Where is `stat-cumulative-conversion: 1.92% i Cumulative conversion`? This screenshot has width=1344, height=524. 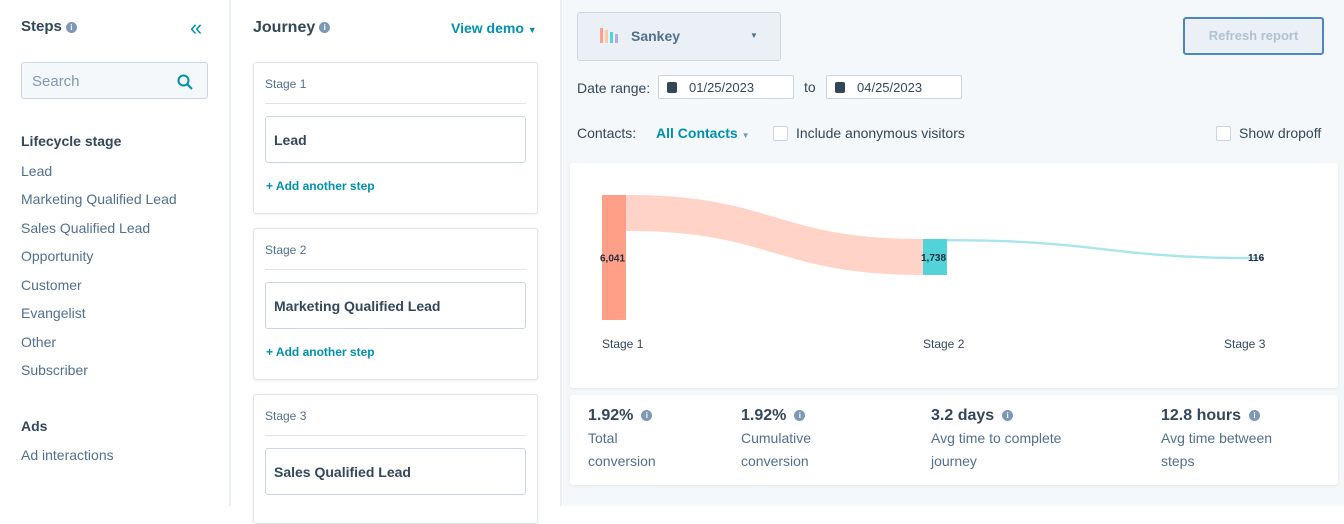
stat-cumulative-conversion: 1.92% i Cumulative conversion is located at coordinates (786, 440).